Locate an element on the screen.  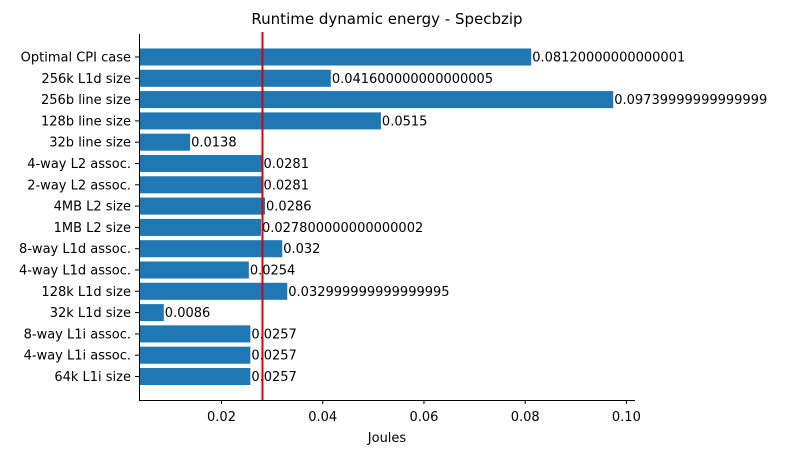
y-tick-label: 32k L1d size is located at coordinates (90, 313).